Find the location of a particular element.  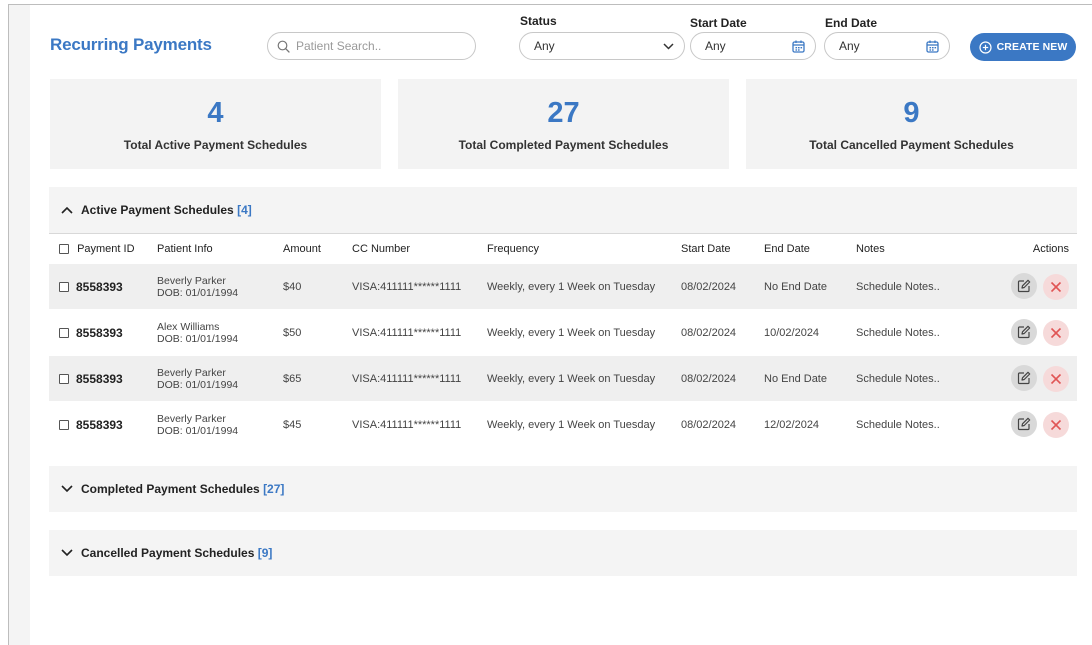

col-patient-info: Patient Info is located at coordinates (220, 248).